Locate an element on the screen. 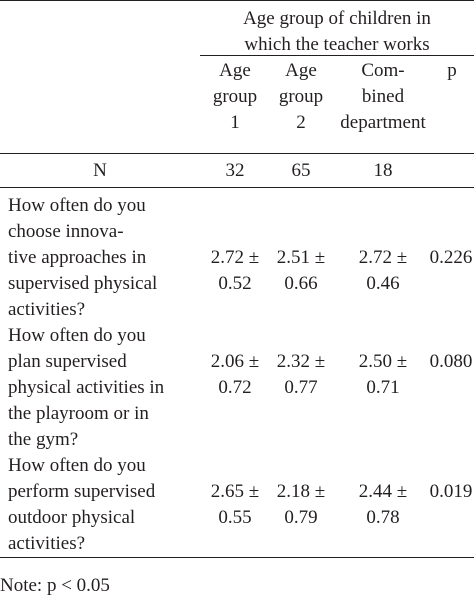 The image size is (474, 601). value-cell: 2.32 ± 0.77 is located at coordinates (301, 375).